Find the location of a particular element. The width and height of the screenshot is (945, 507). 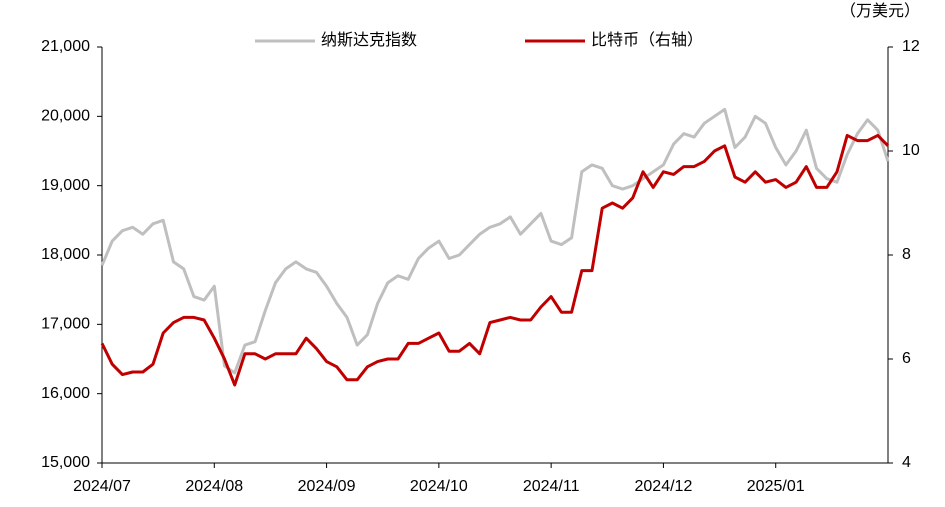

y2-unit-label: （万美元） is located at coordinates (880, 11).